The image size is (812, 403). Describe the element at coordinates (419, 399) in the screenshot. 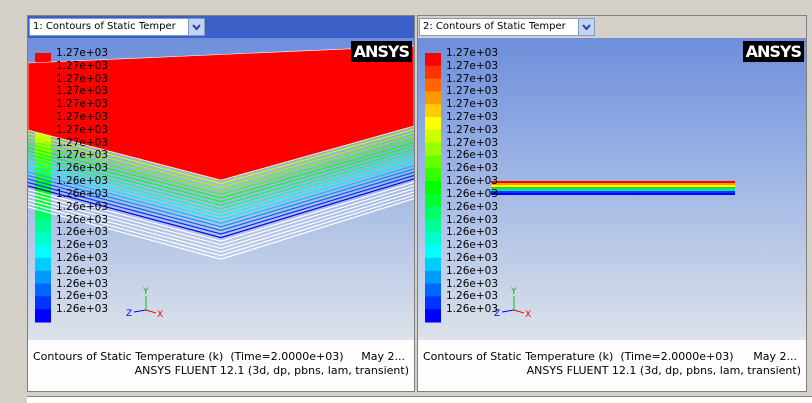

I see `console-area` at that location.